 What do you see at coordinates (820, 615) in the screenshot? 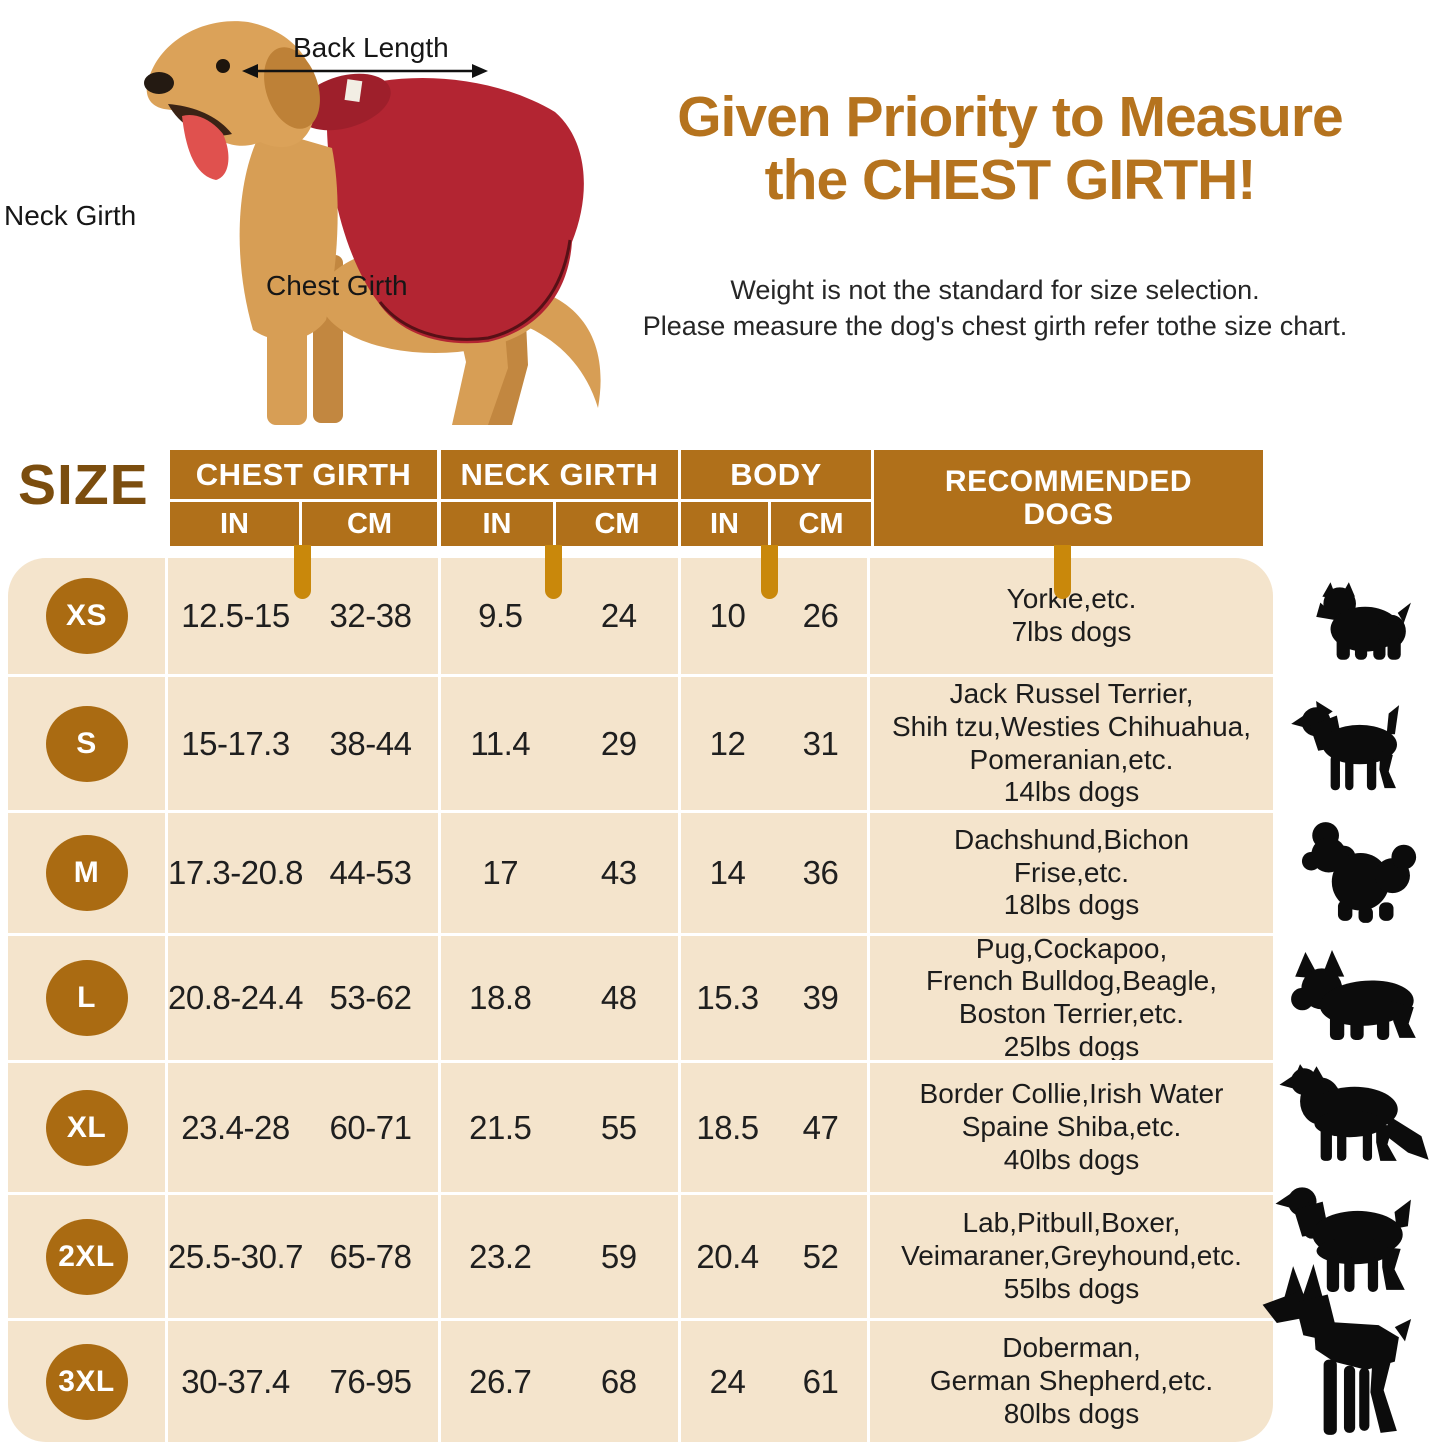
I see `body-cm-value: 26` at bounding box center [820, 615].